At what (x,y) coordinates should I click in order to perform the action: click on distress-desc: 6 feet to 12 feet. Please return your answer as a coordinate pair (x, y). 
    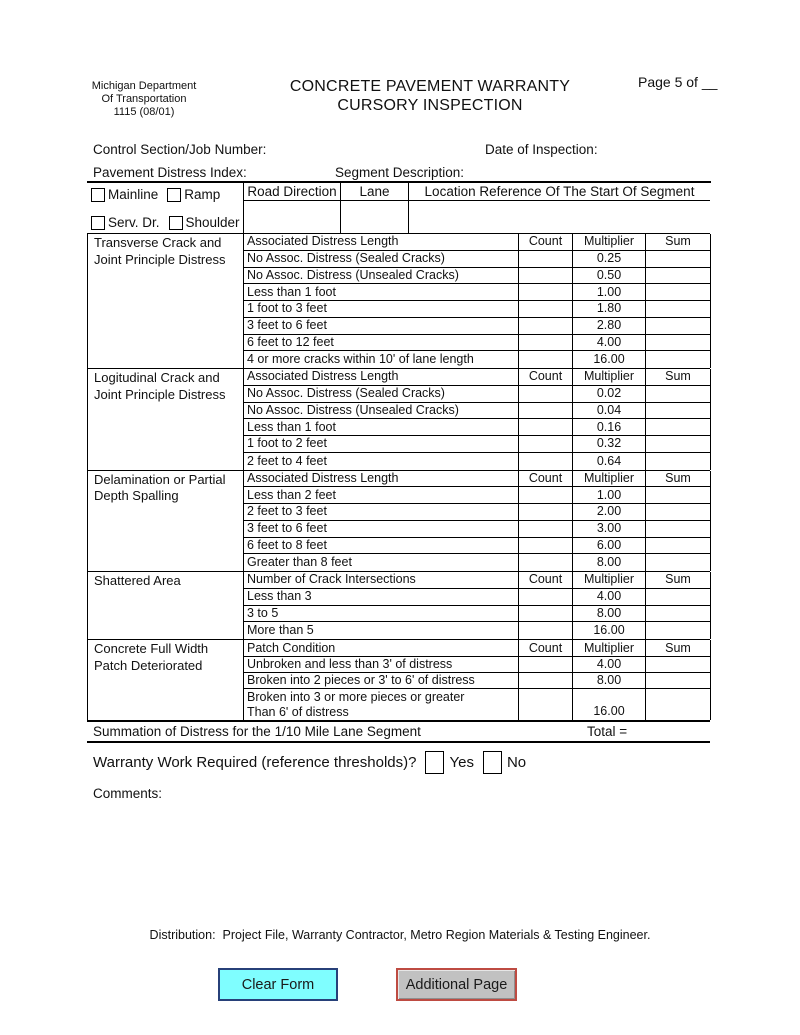
    Looking at the image, I should click on (381, 343).